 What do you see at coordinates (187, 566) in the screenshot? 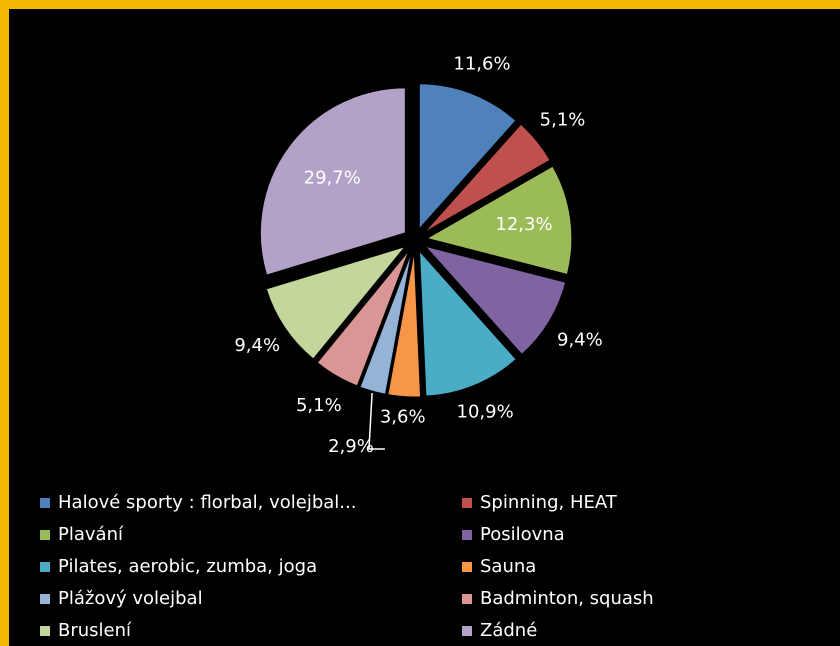
I see `legend-label: Pilates, aerobic, zumba, joga` at bounding box center [187, 566].